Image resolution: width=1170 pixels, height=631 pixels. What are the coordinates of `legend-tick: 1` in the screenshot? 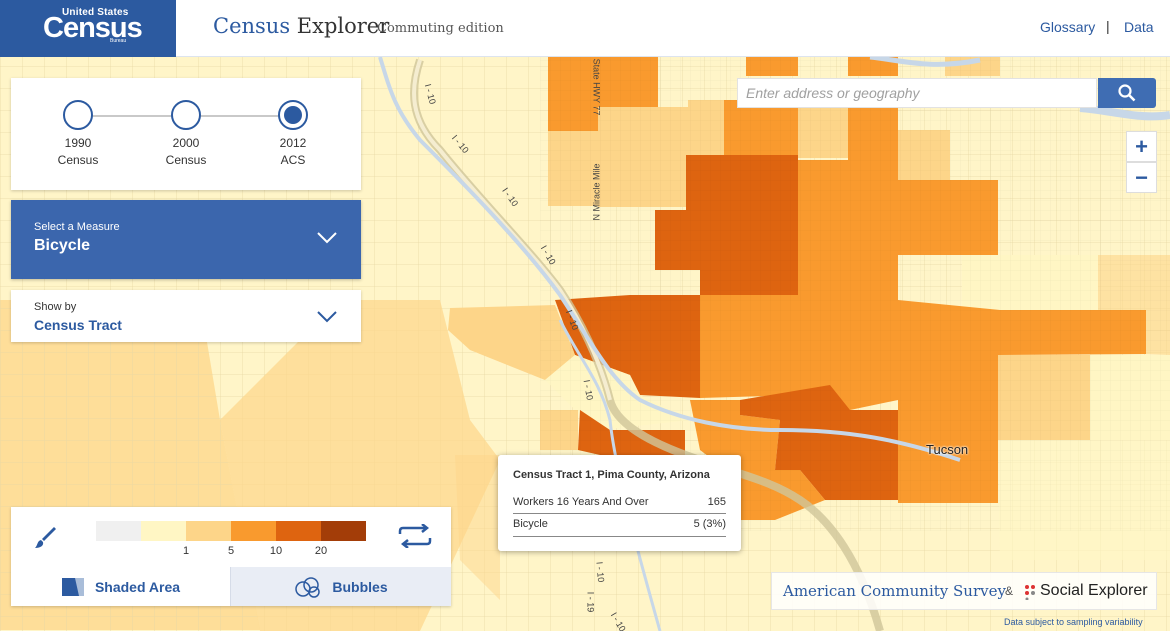 It's located at (186, 551).